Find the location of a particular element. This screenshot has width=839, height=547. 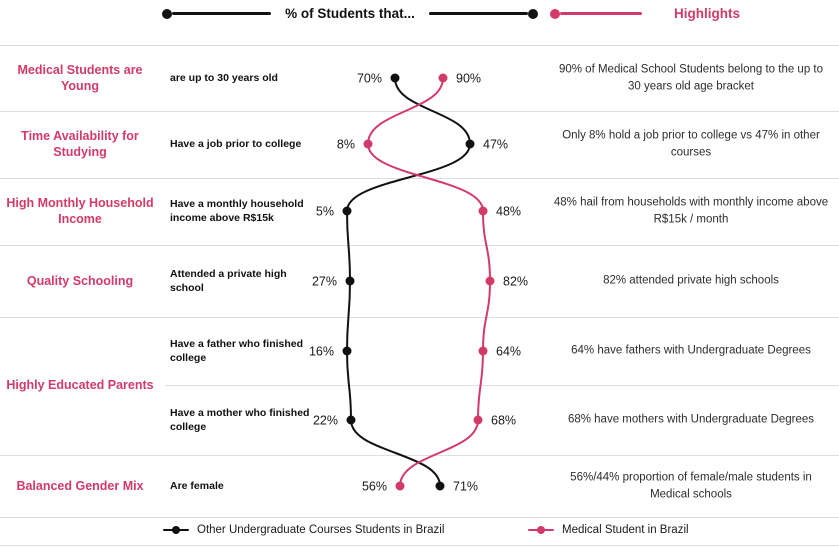

value-label: 64% is located at coordinates (508, 352).